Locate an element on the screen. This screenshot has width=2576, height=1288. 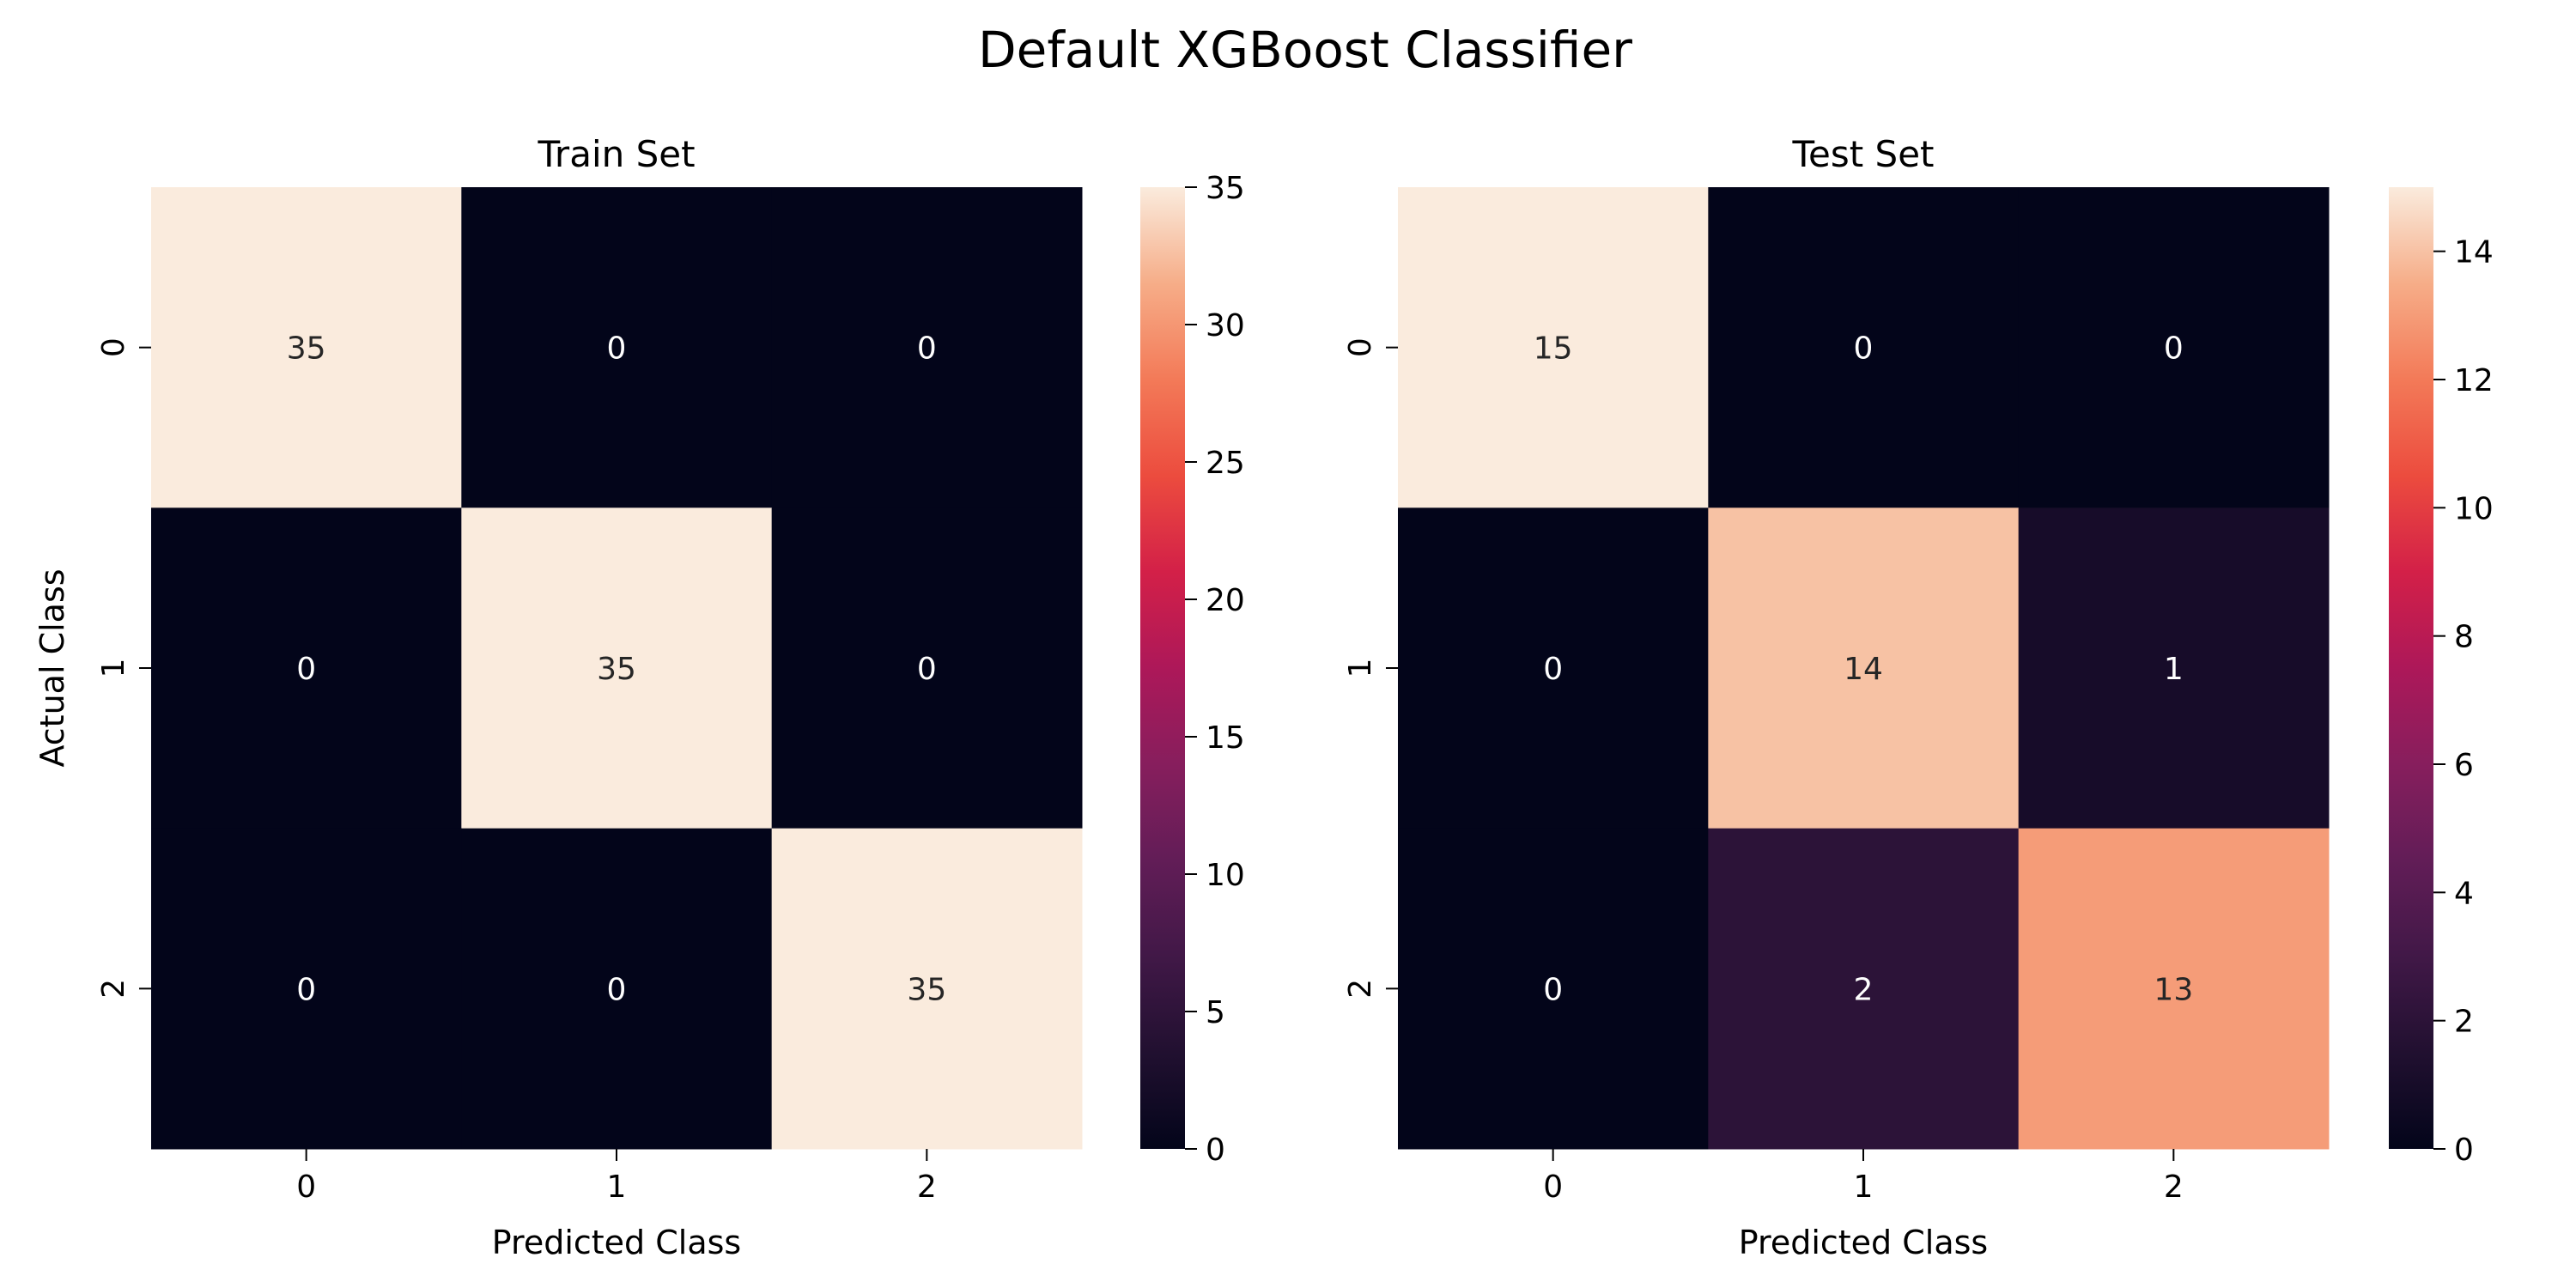
colorbar-tick-label: 2 is located at coordinates (2464, 1023).